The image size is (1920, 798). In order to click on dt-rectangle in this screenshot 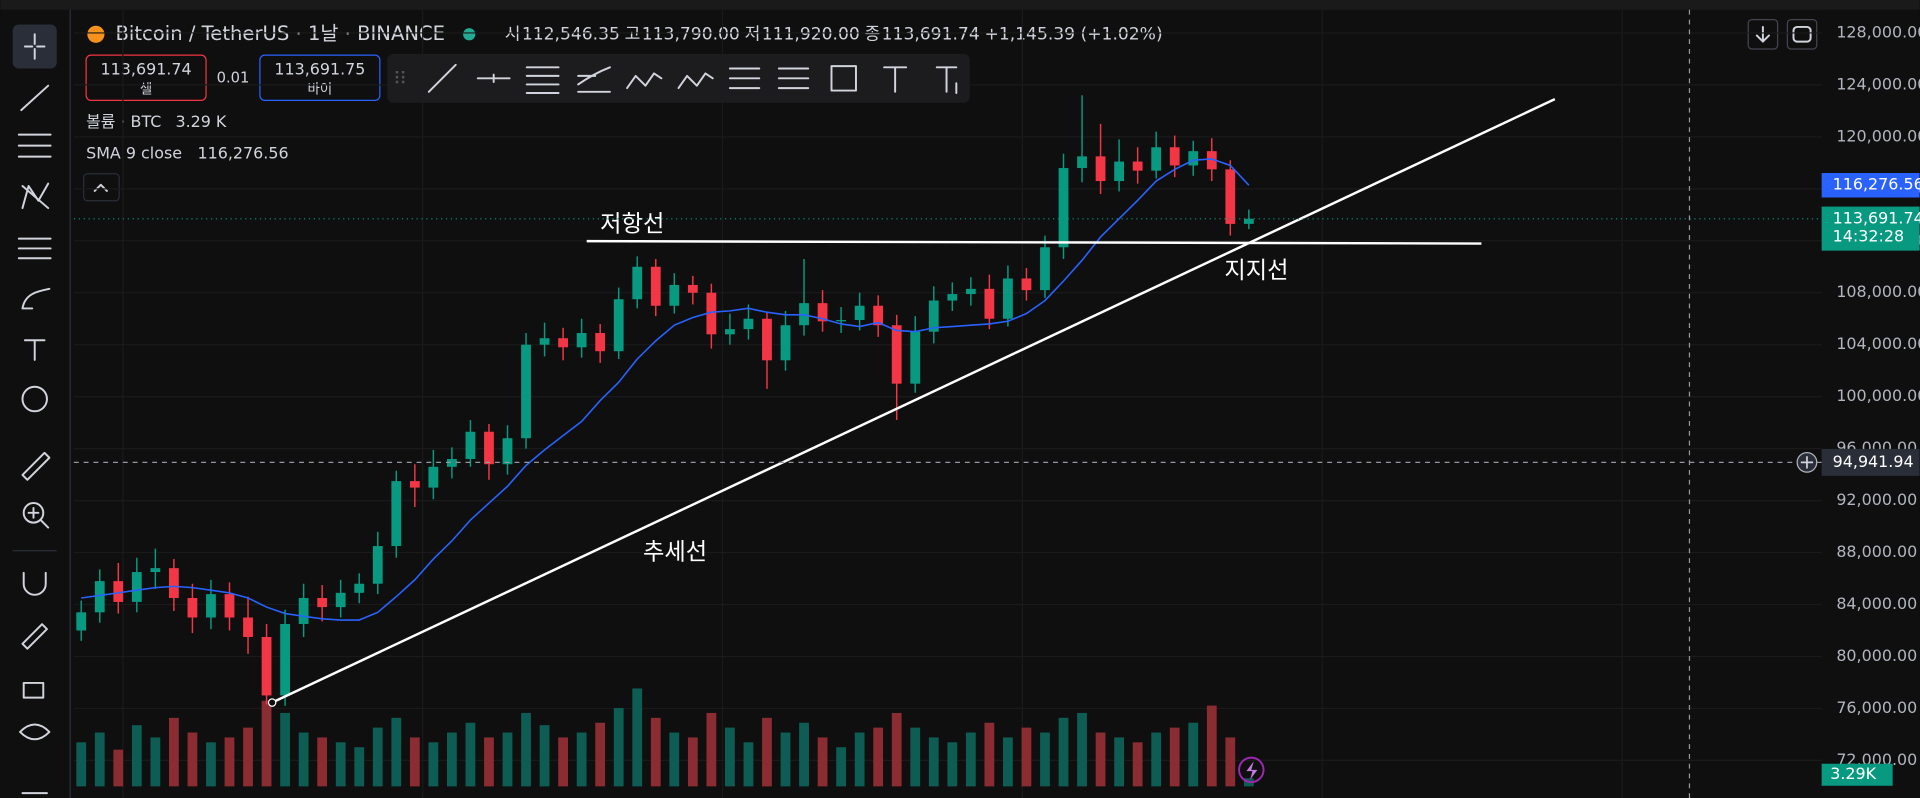, I will do `click(843, 78)`.